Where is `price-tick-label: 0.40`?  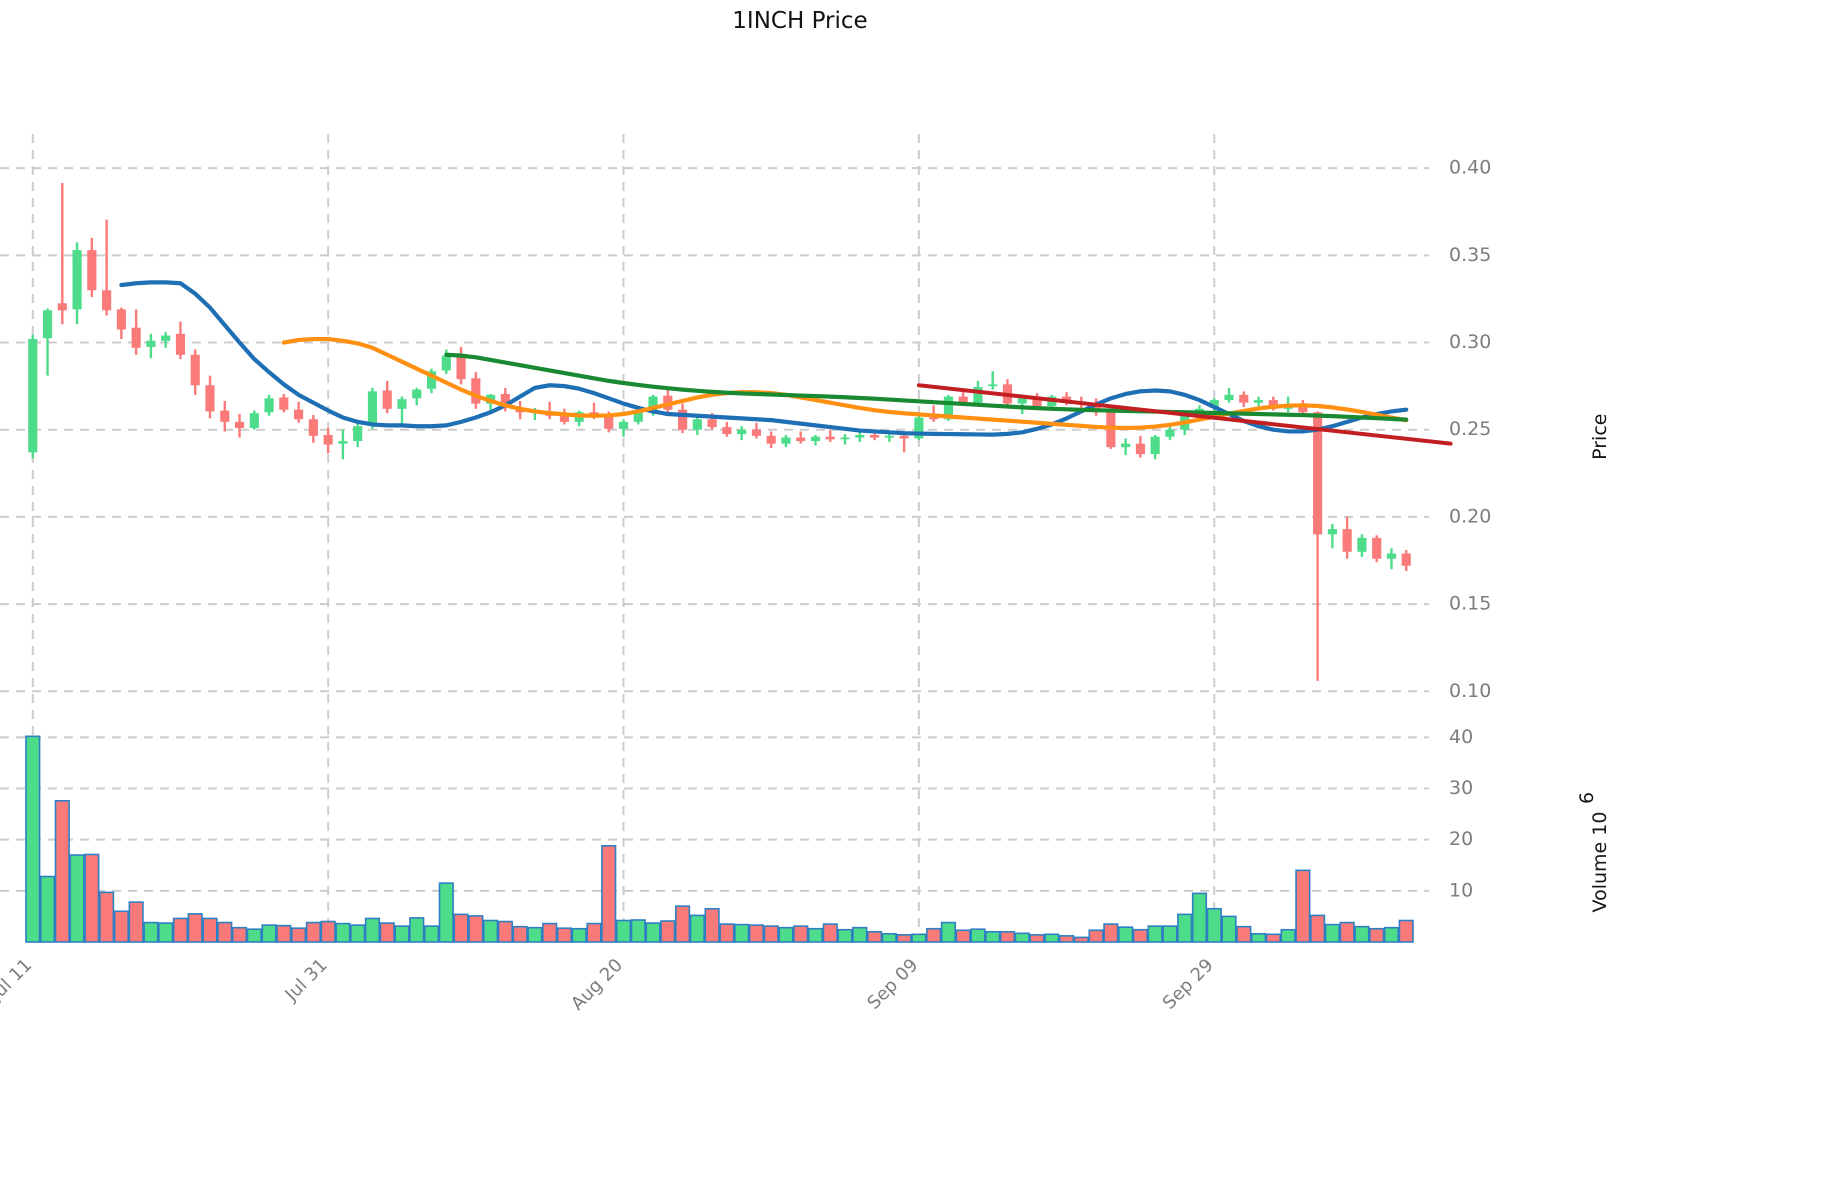 price-tick-label: 0.40 is located at coordinates (1470, 168).